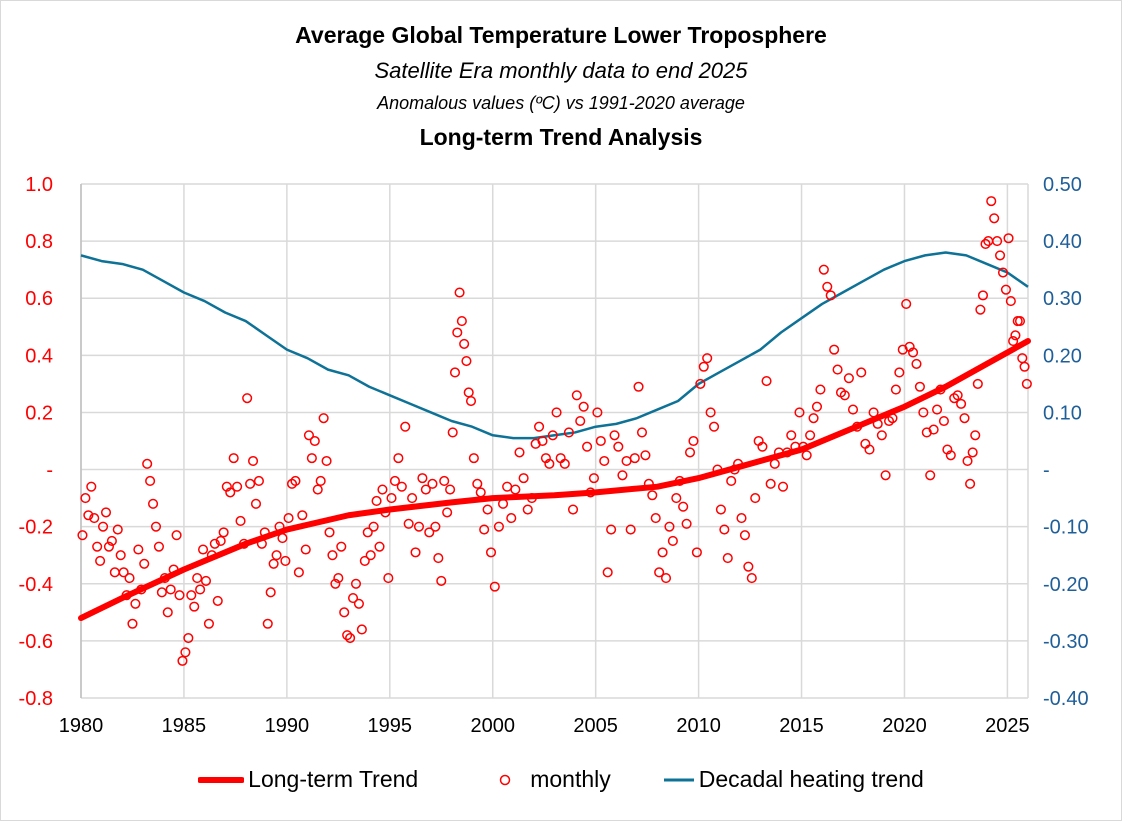 The width and height of the screenshot is (1122, 821). What do you see at coordinates (39, 356) in the screenshot?
I see `y-tick-left: 0.4` at bounding box center [39, 356].